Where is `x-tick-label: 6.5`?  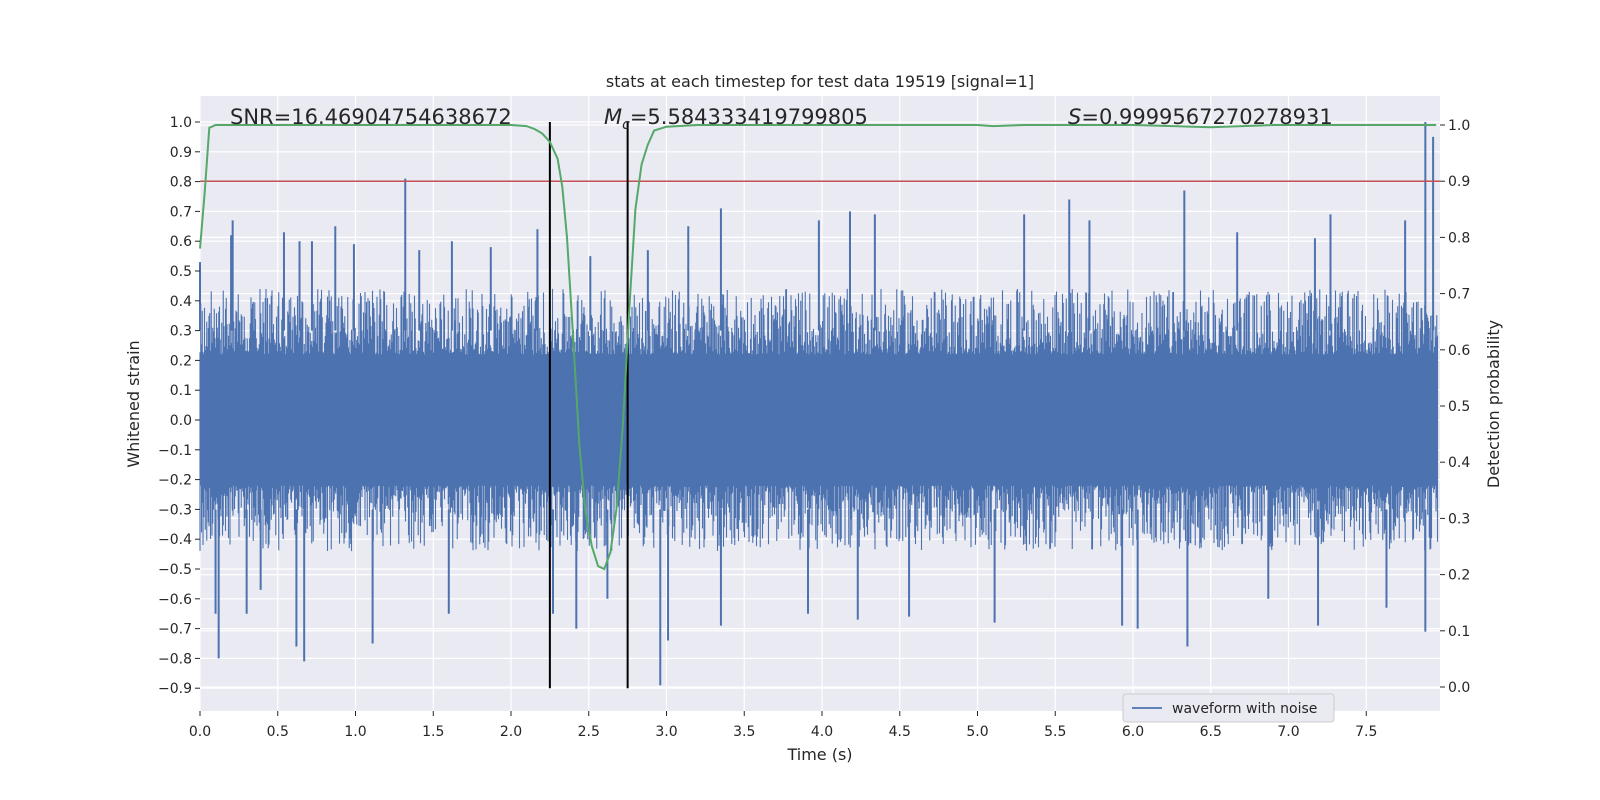 x-tick-label: 6.5 is located at coordinates (1211, 732).